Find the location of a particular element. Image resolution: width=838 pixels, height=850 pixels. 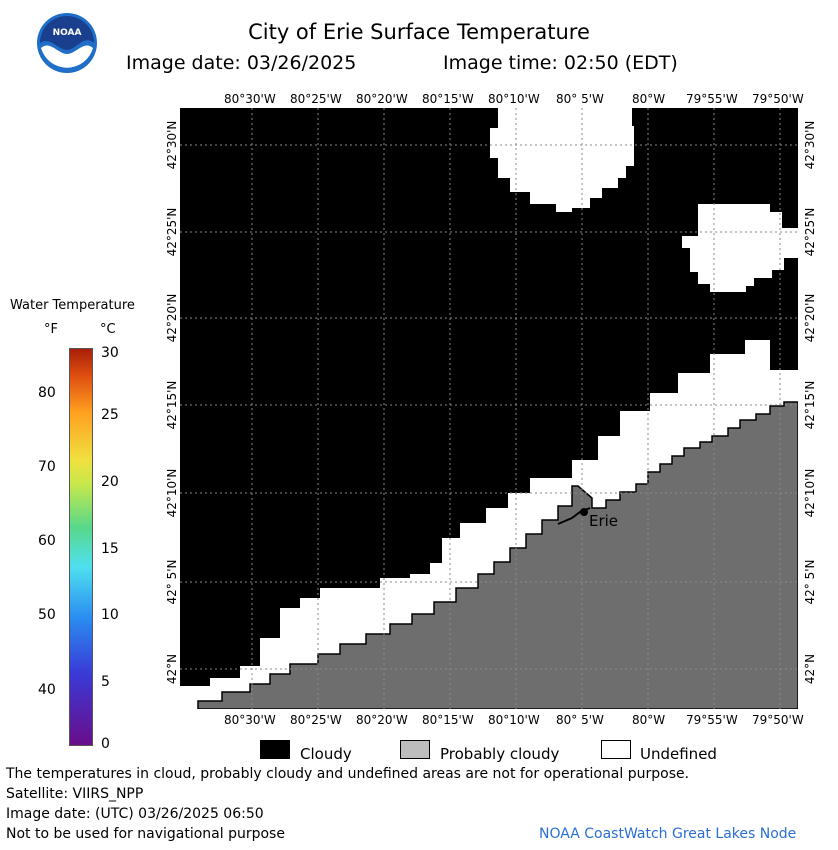

noaa-logo: NOAA is located at coordinates (67, 43).